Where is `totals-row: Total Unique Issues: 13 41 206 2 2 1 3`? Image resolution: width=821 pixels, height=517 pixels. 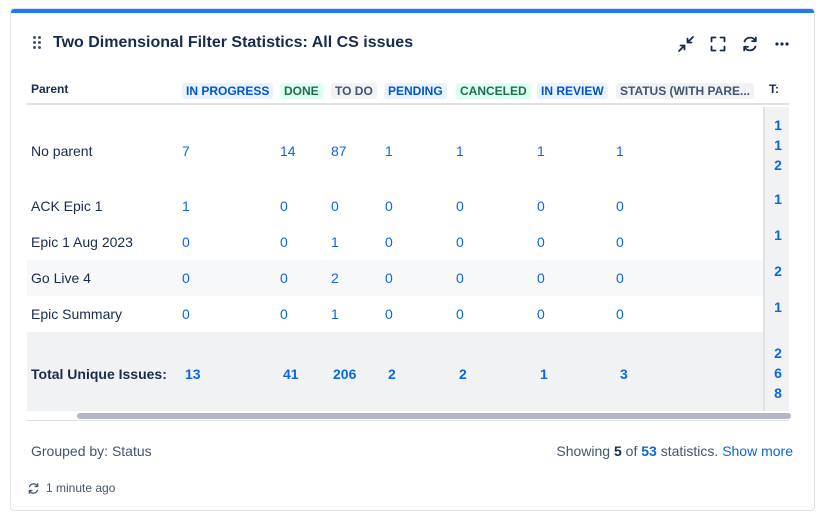 totals-row: Total Unique Issues: 13 41 206 2 2 1 3 is located at coordinates (408, 371).